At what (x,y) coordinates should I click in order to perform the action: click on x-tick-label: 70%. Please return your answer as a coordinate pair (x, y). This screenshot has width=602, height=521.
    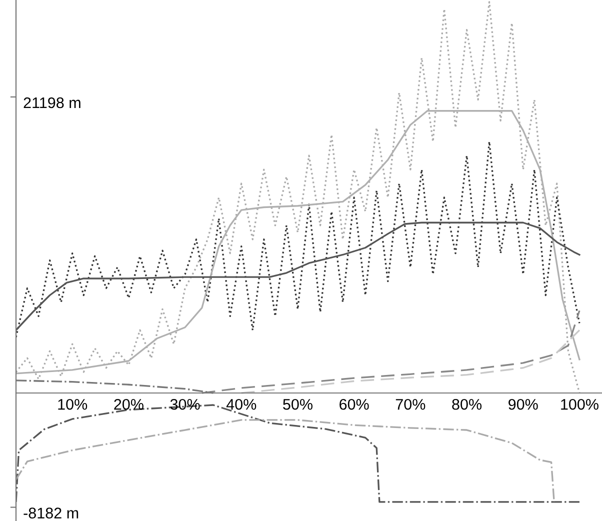
    Looking at the image, I should click on (411, 404).